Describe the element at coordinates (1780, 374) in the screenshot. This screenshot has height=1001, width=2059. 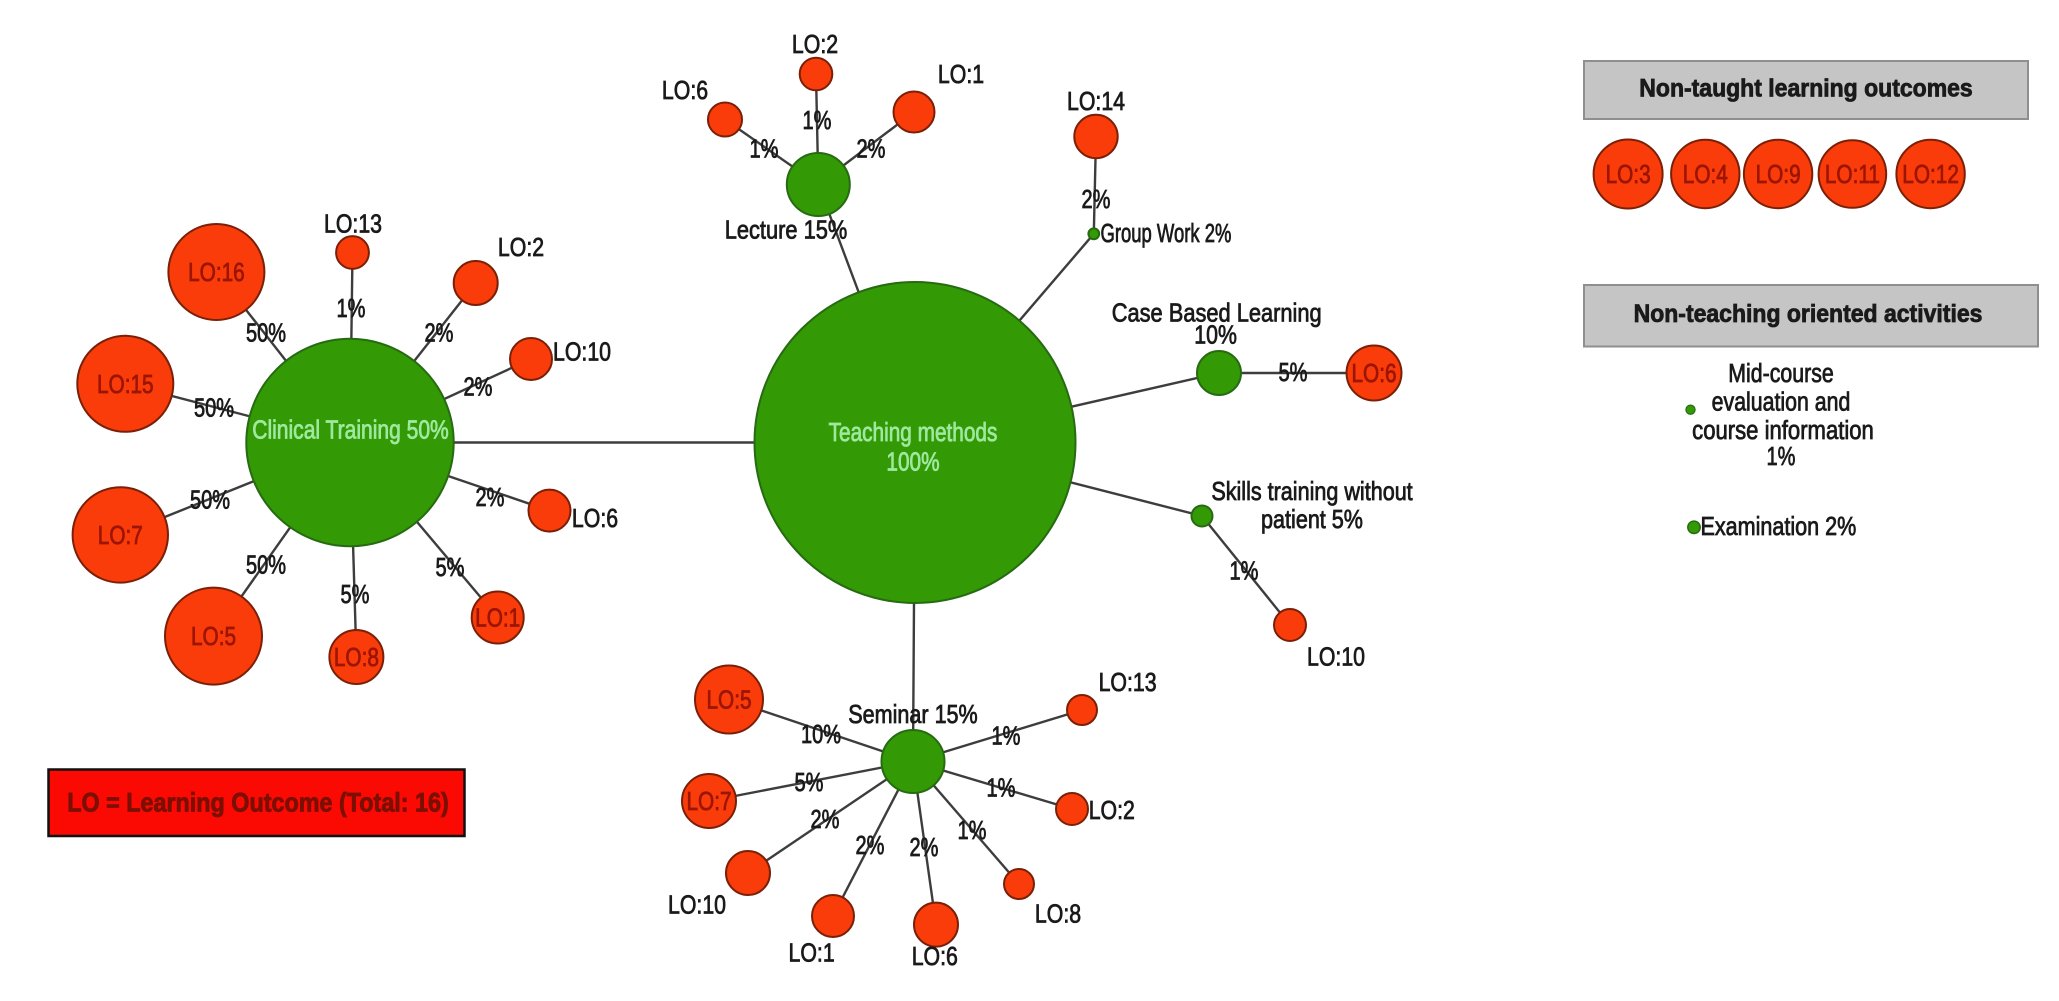
I see `svg-text: Mid-course` at that location.